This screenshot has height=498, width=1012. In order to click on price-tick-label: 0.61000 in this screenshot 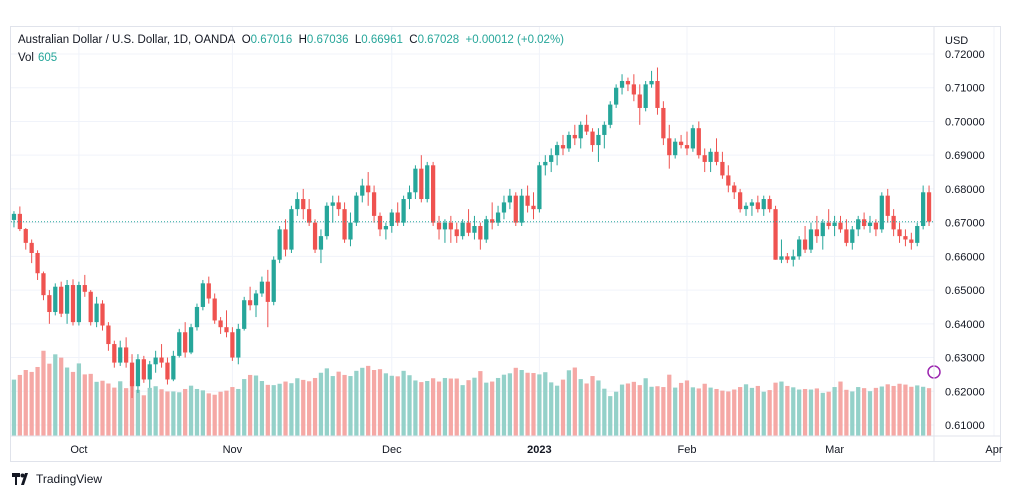, I will do `click(965, 426)`.